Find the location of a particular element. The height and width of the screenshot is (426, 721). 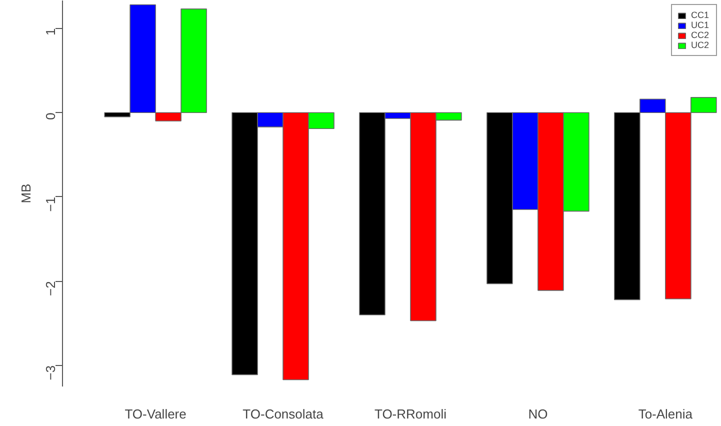

legend-label: UC1 is located at coordinates (700, 25).